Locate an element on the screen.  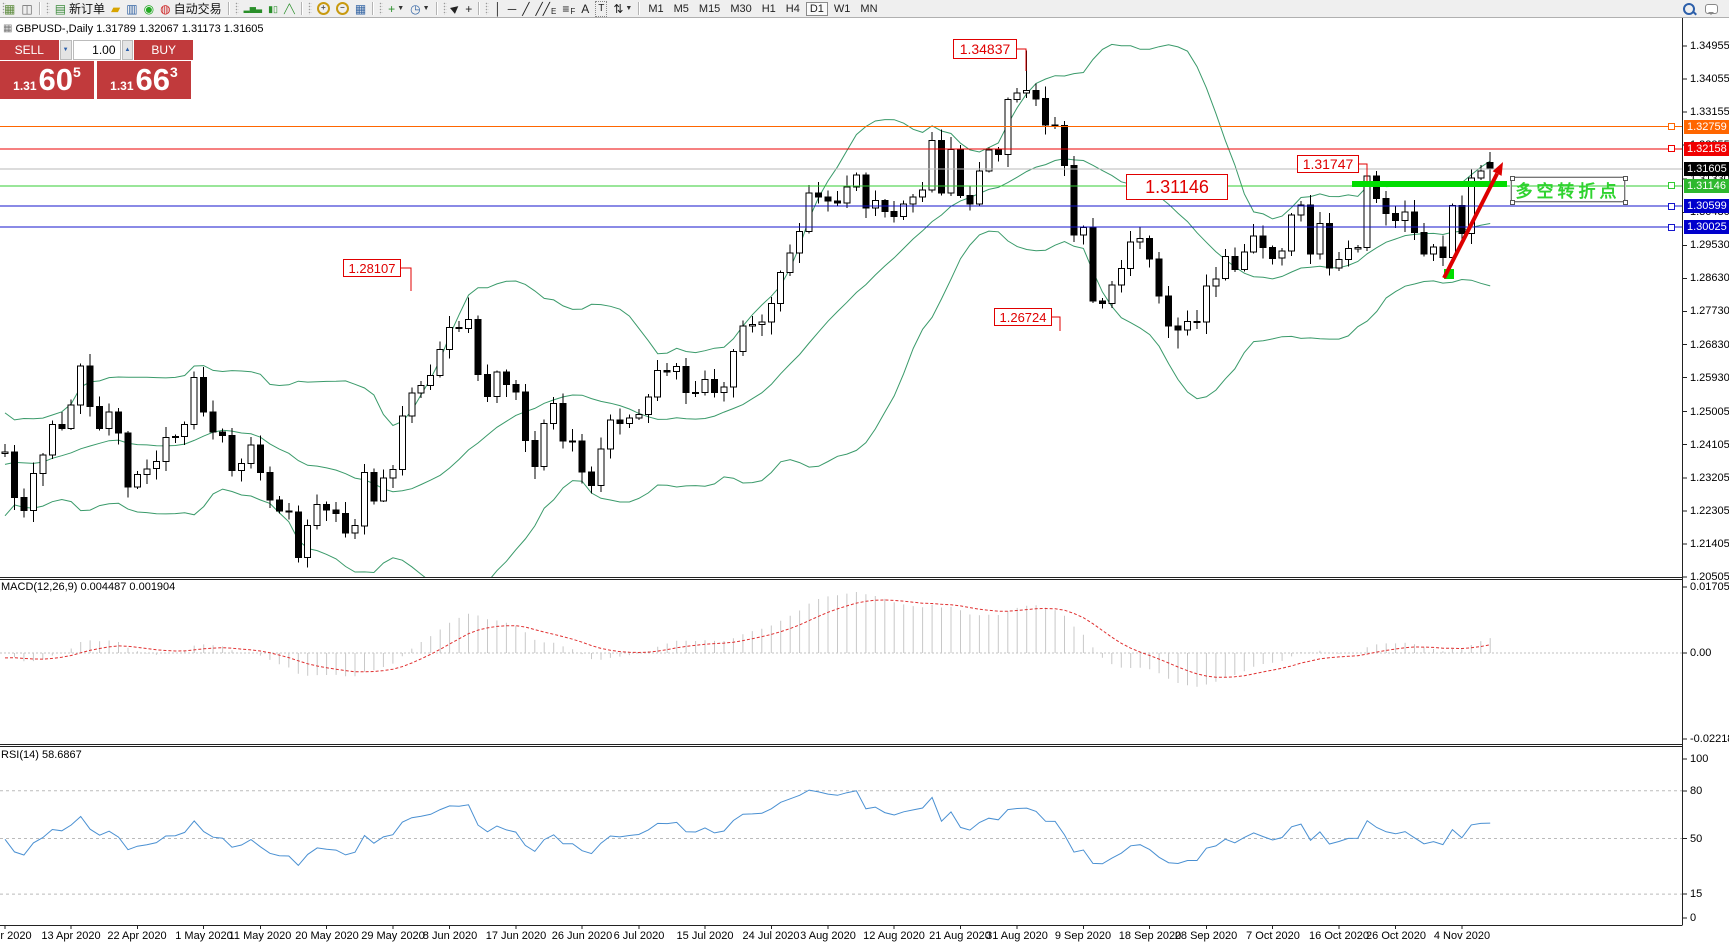
chart-preview-icon: ◫ is located at coordinates (27, 8).